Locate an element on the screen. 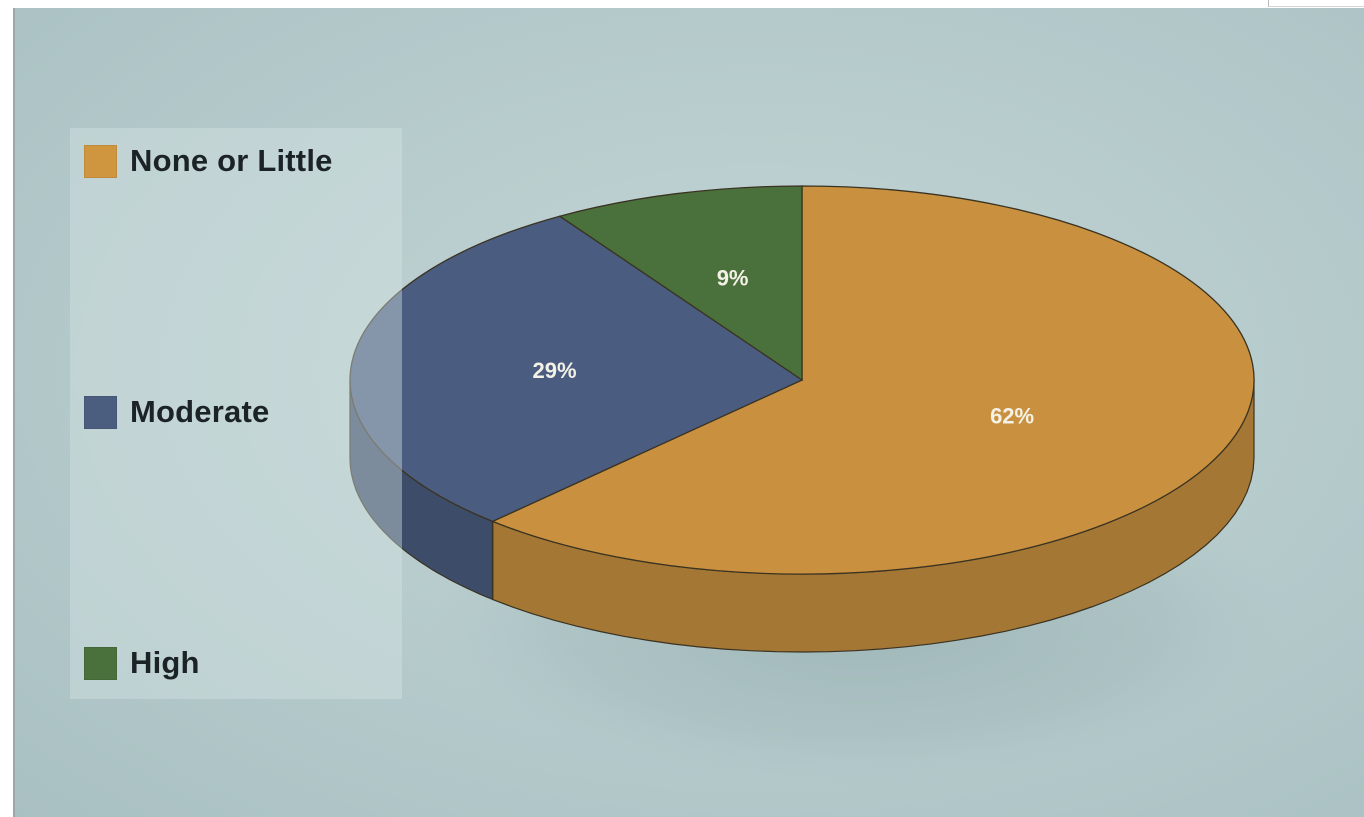 This screenshot has width=1364, height=817. data-label-high: 9% is located at coordinates (733, 278).